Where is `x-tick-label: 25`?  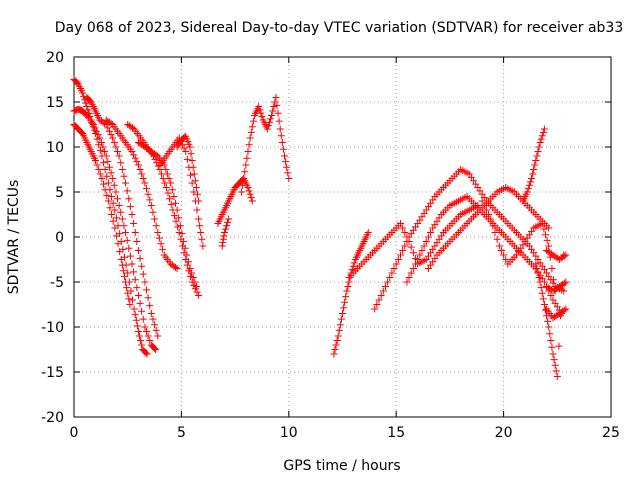 x-tick-label: 25 is located at coordinates (611, 433).